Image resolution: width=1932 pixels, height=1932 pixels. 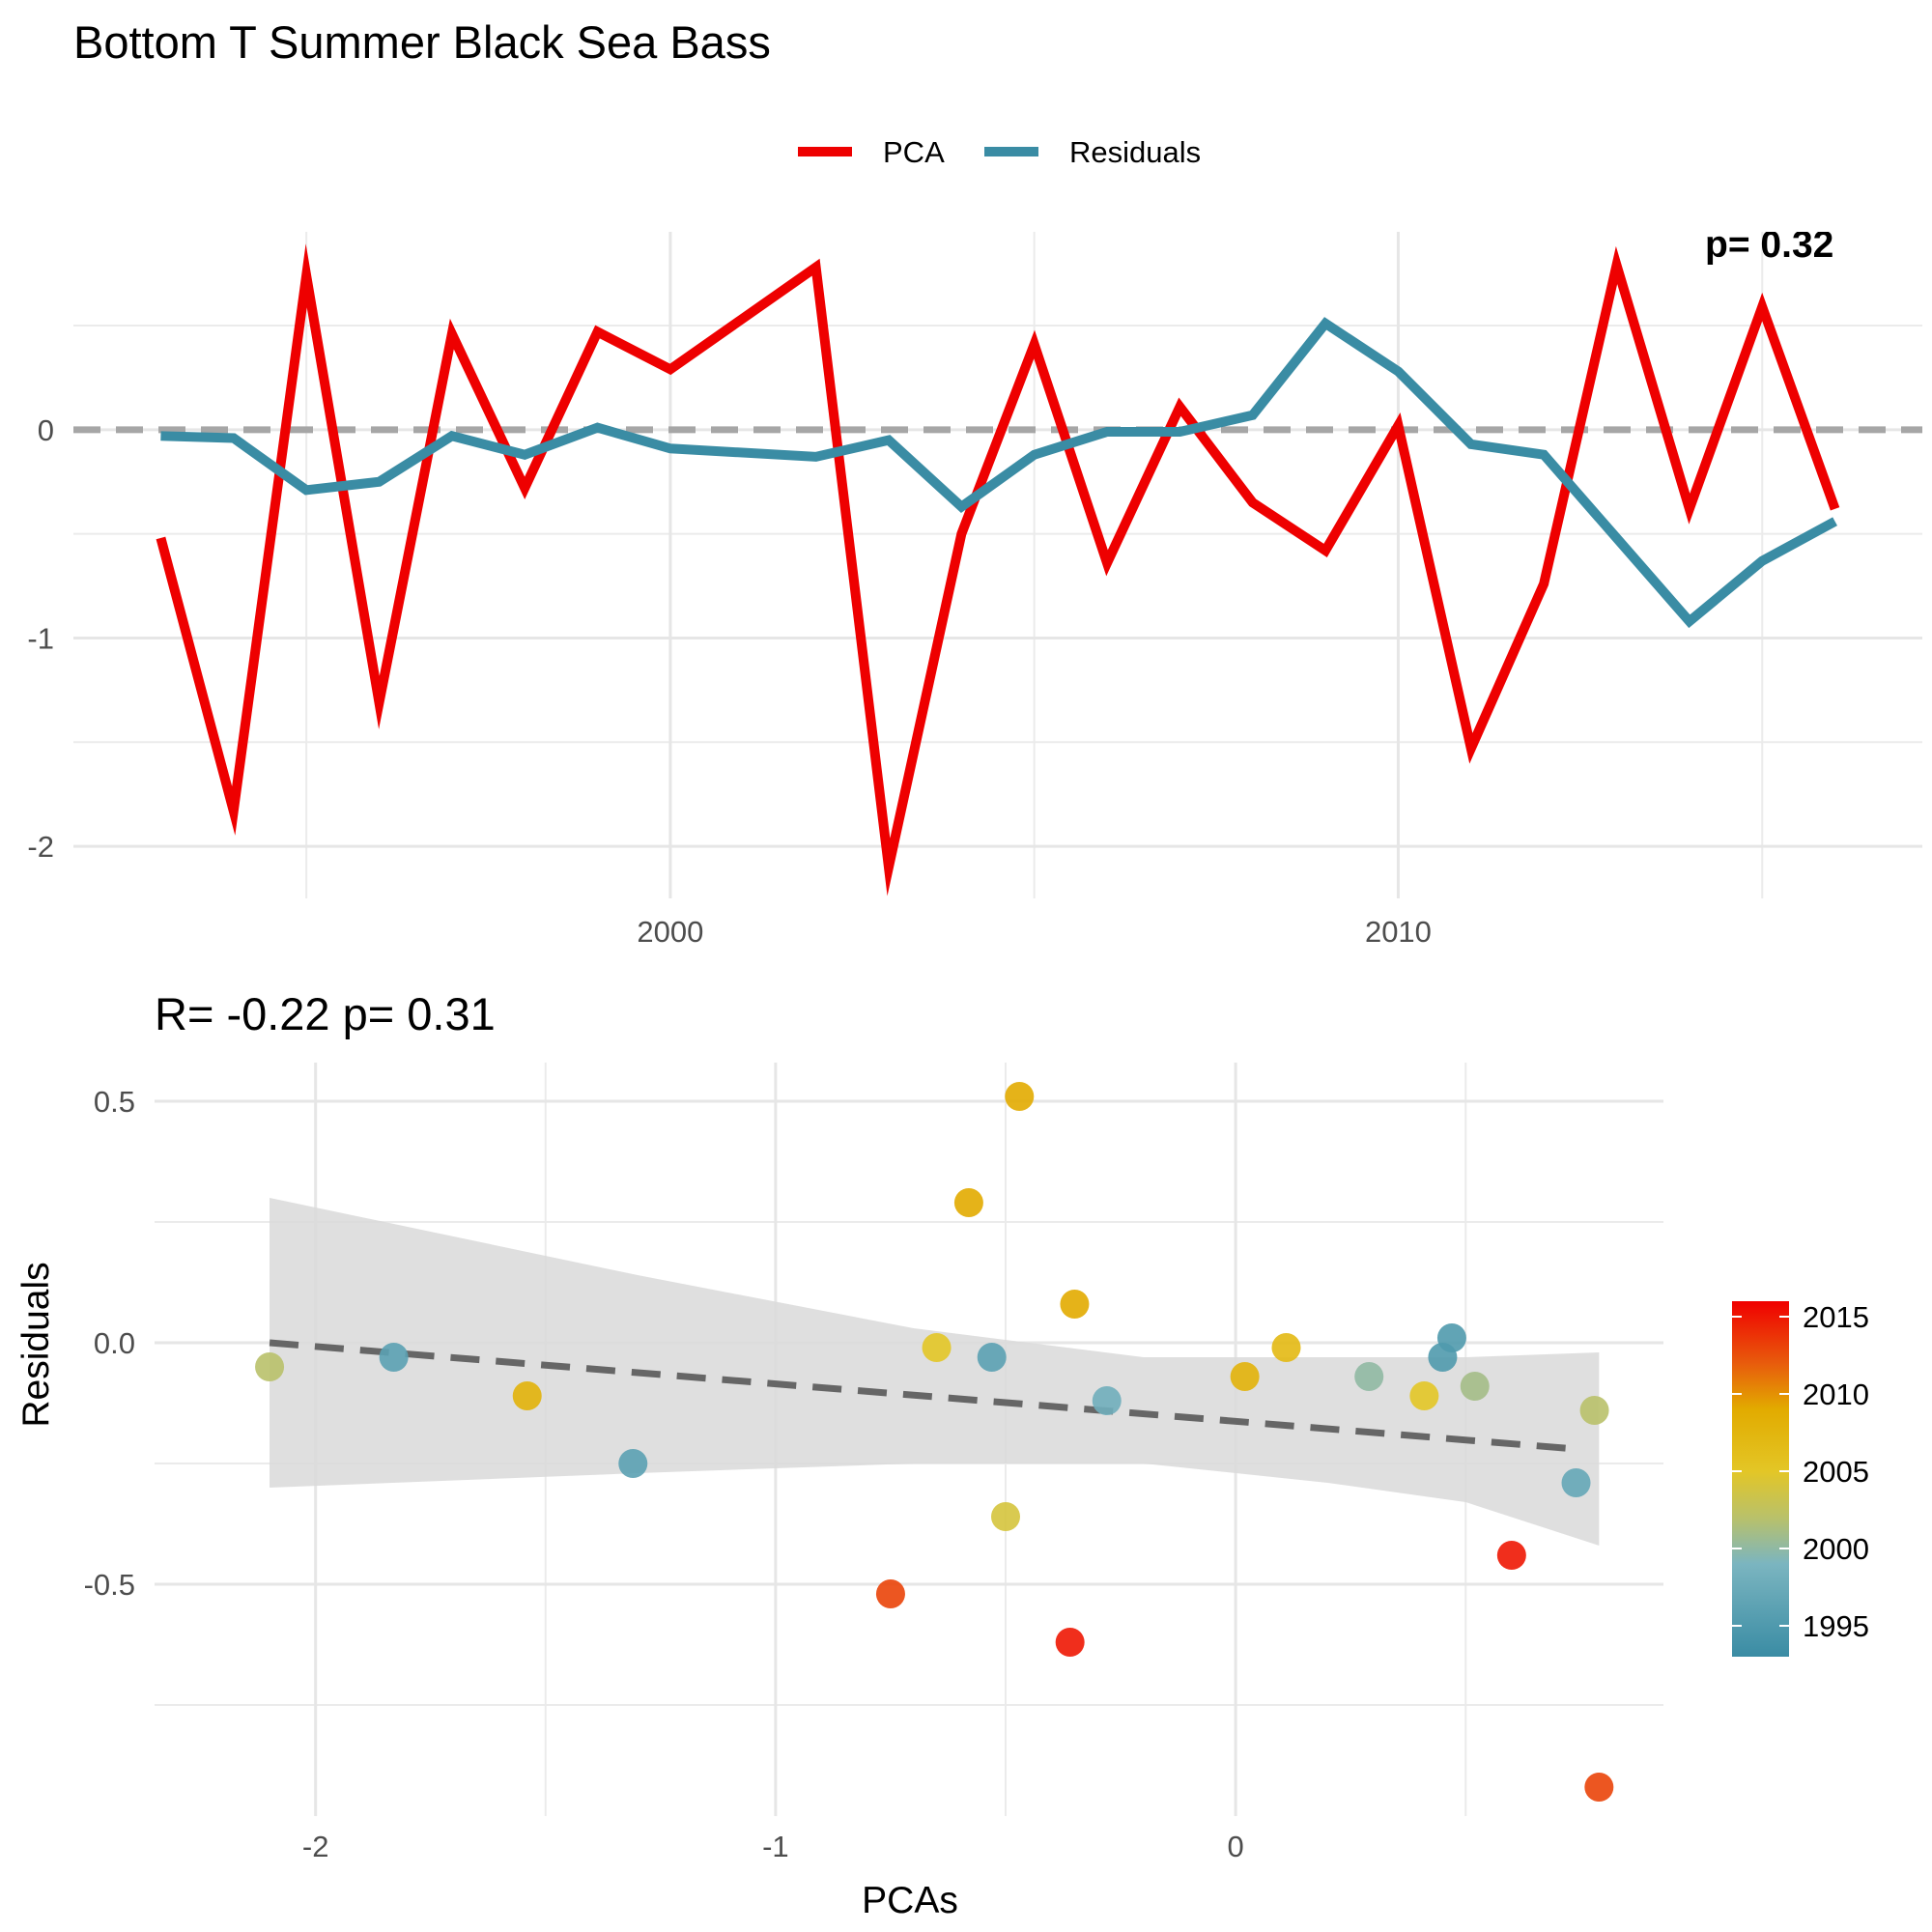 What do you see at coordinates (46, 430) in the screenshot?
I see `y-tick-label: 0` at bounding box center [46, 430].